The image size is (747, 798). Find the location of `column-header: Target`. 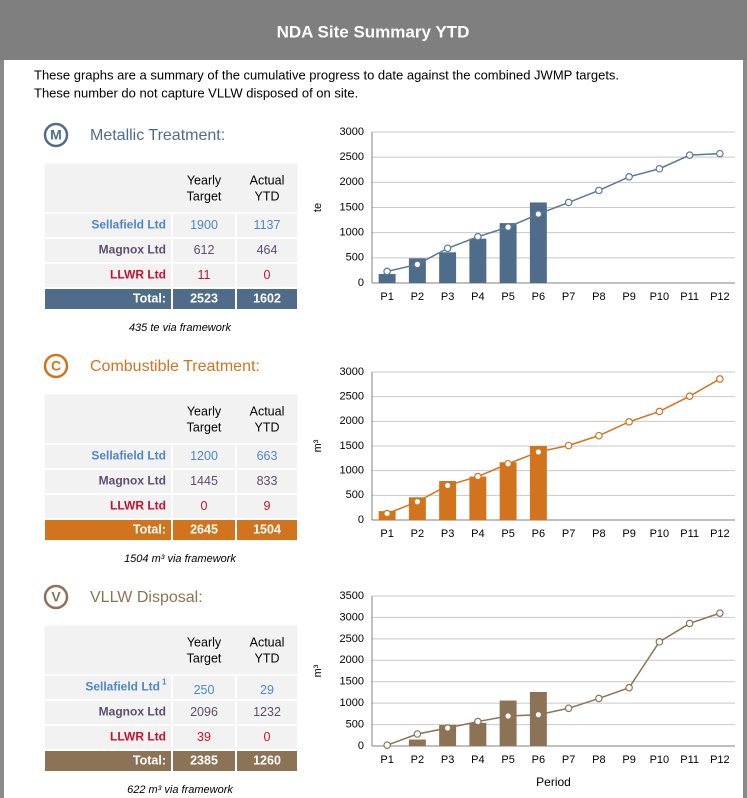

column-header: Target is located at coordinates (204, 658).